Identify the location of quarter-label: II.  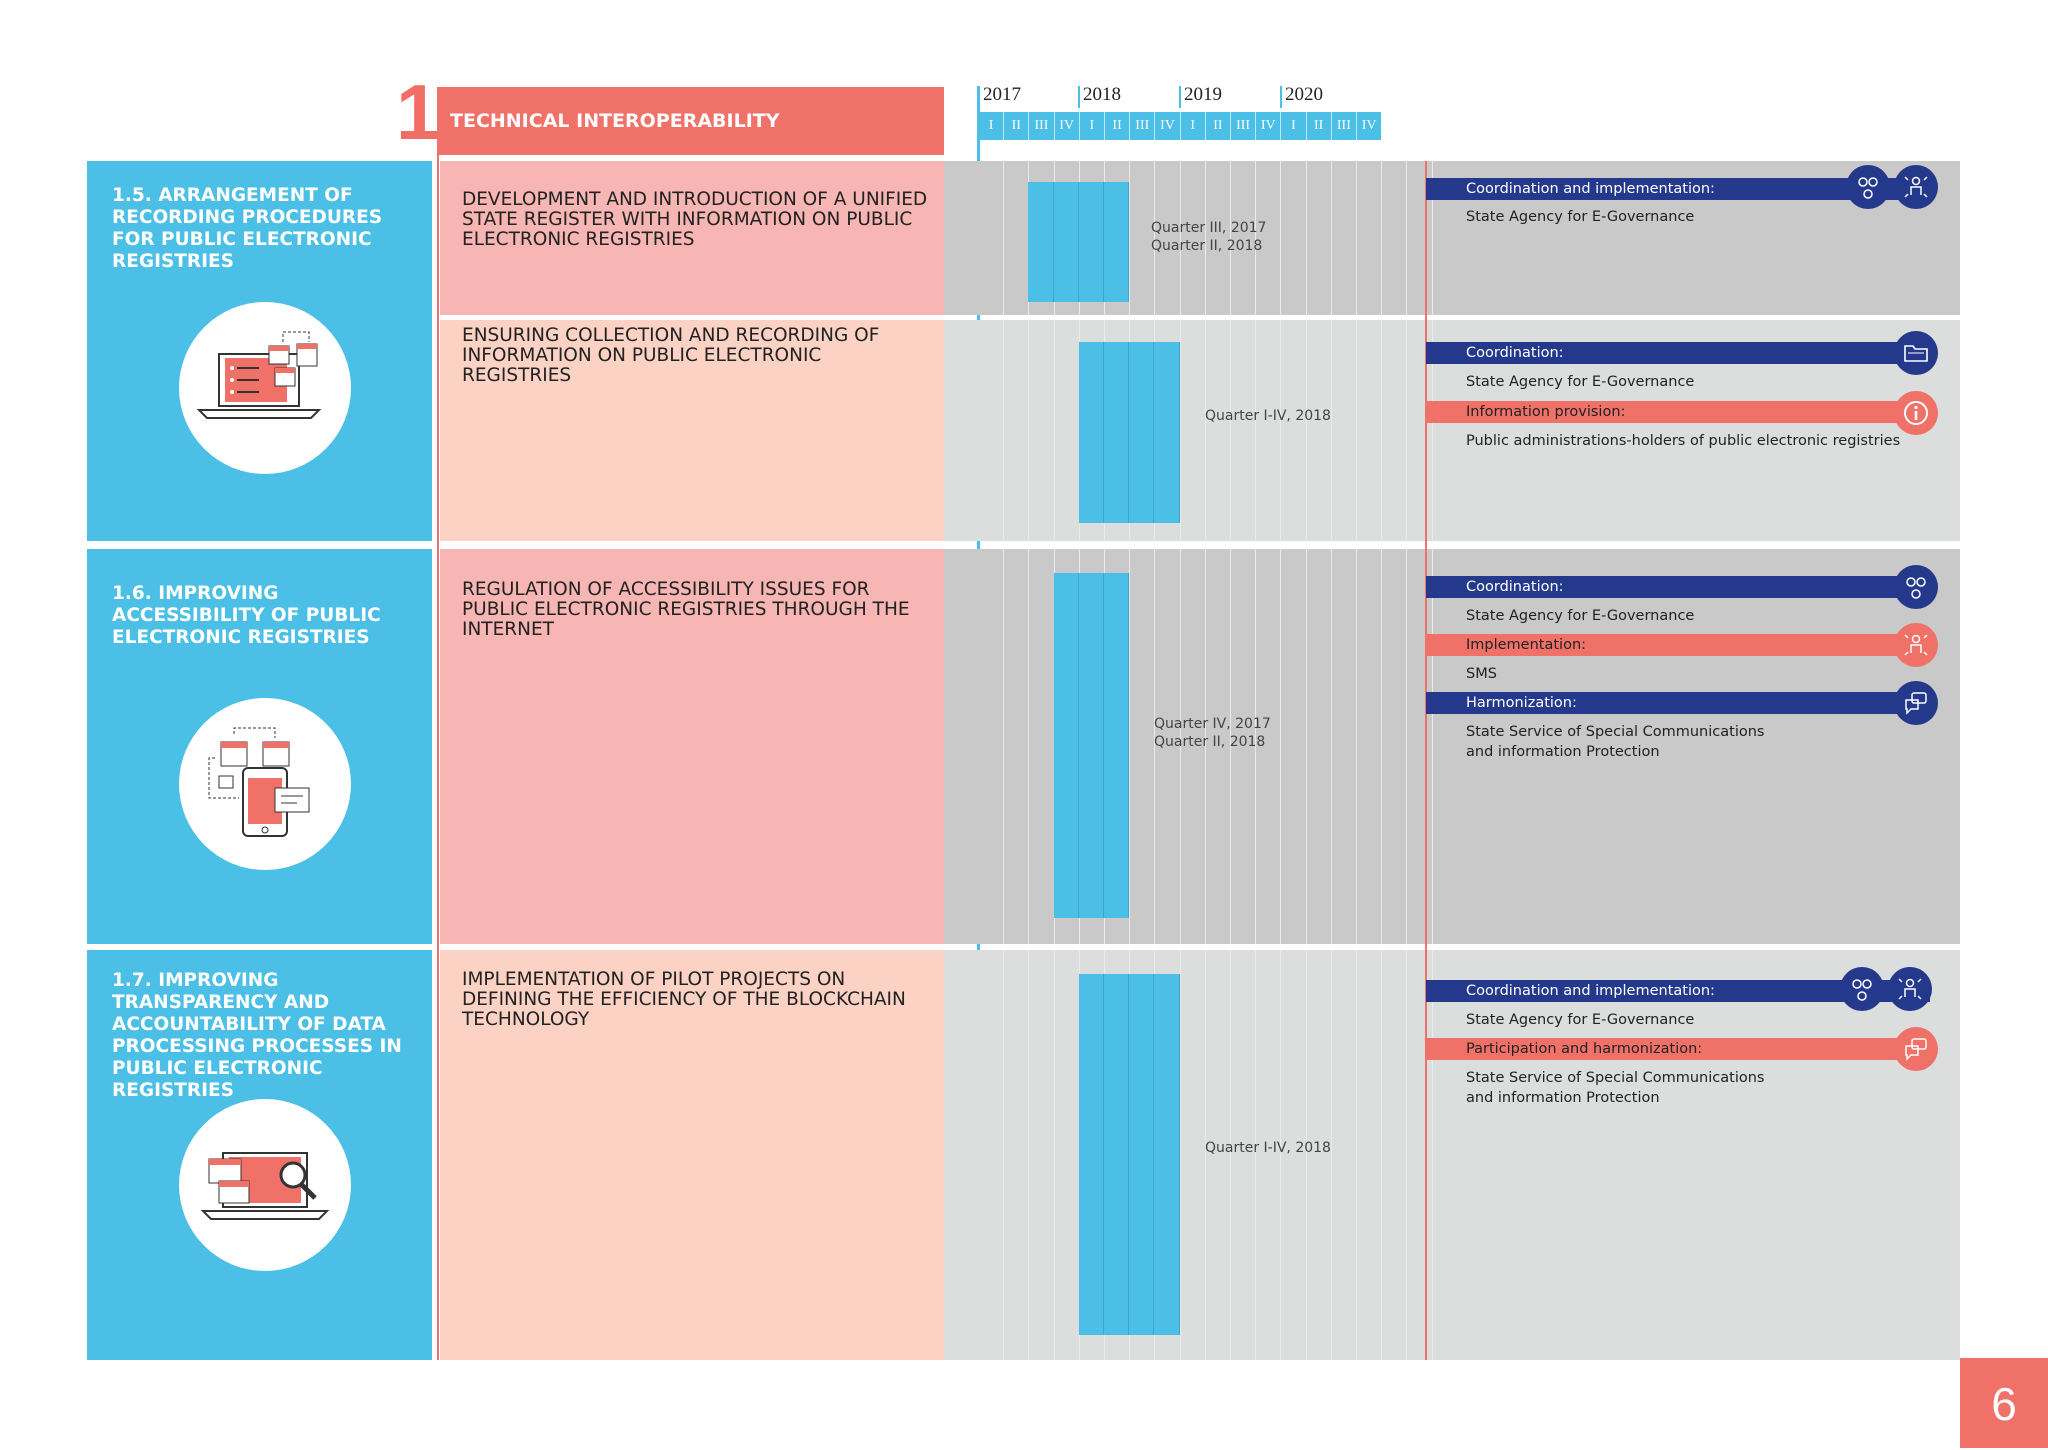
(1016, 126).